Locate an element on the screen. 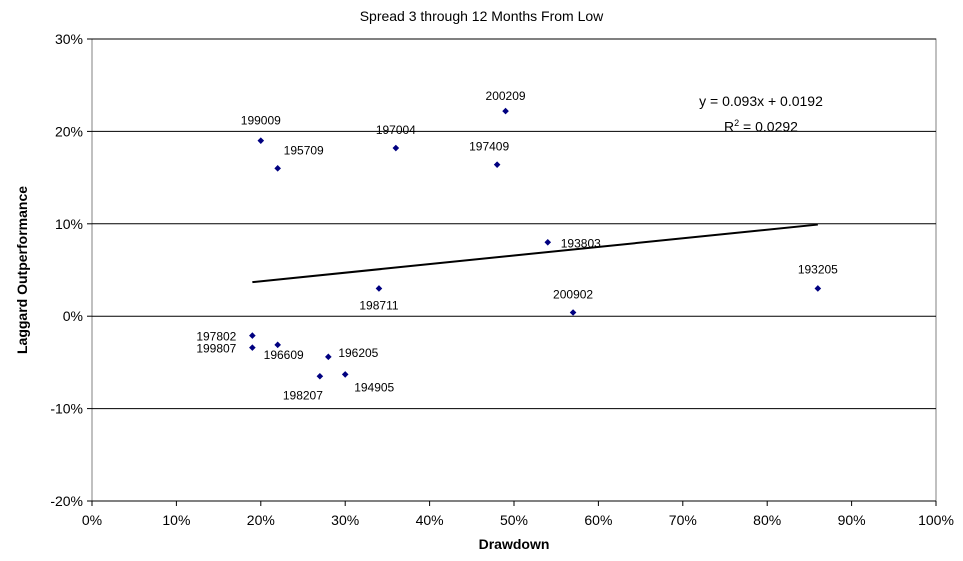 The width and height of the screenshot is (963, 561). x-tick-label: 90% is located at coordinates (852, 520).